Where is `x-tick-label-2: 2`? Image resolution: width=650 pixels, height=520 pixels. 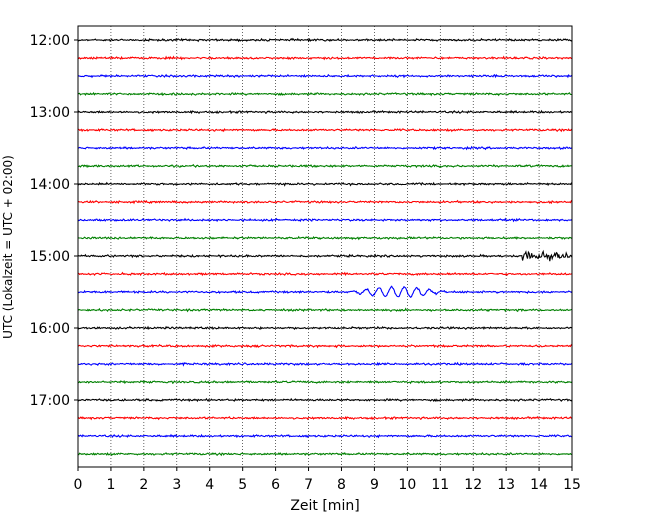
x-tick-label-2: 2 is located at coordinates (143, 485).